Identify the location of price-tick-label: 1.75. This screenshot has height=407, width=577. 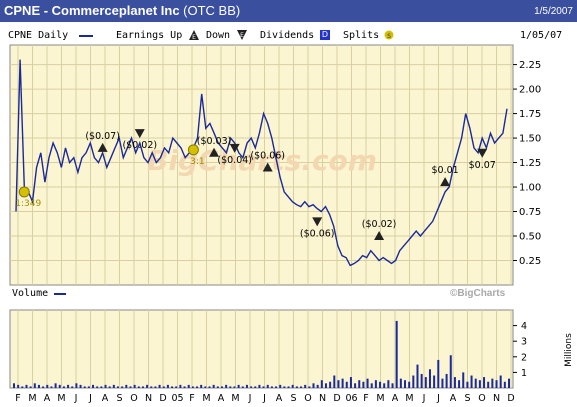
(530, 114).